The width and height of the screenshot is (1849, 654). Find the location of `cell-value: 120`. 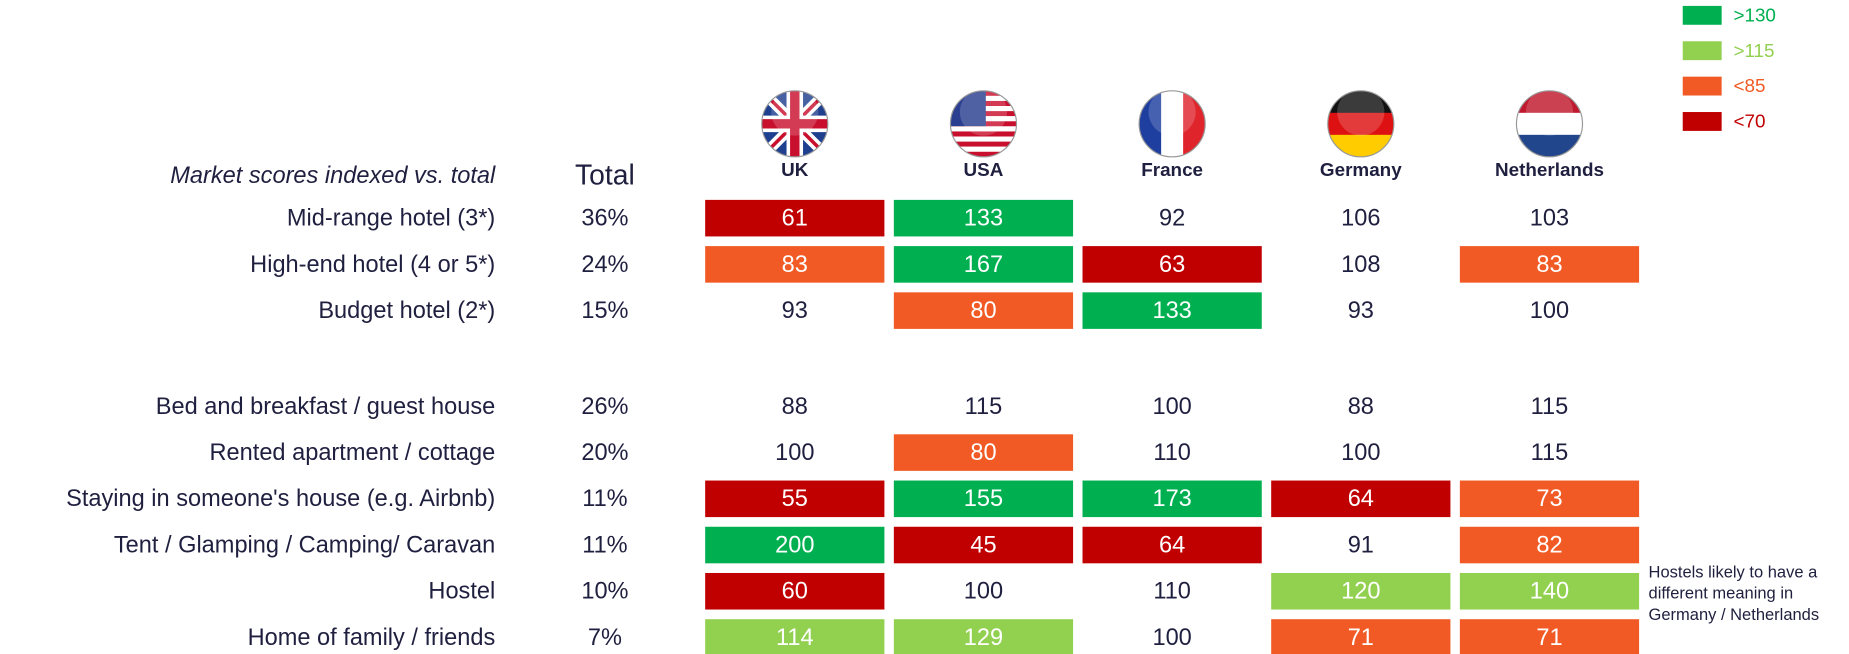

cell-value: 120 is located at coordinates (1360, 591).